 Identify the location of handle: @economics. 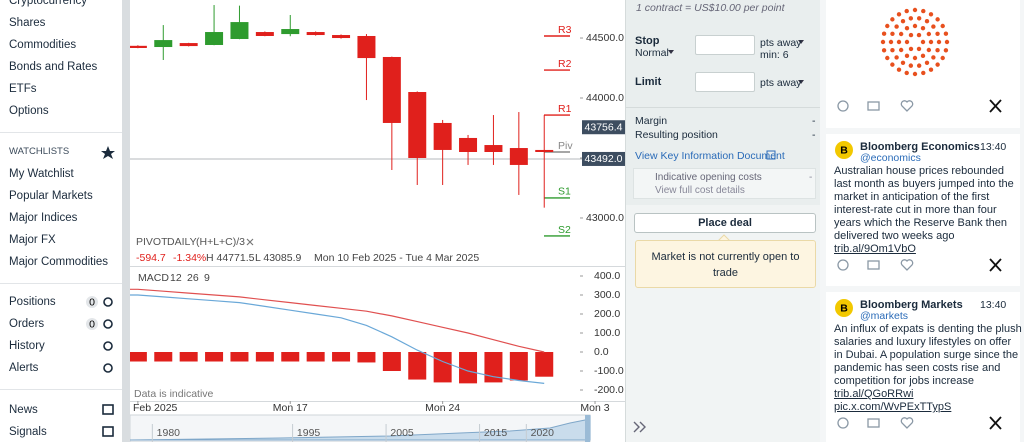
(890, 158).